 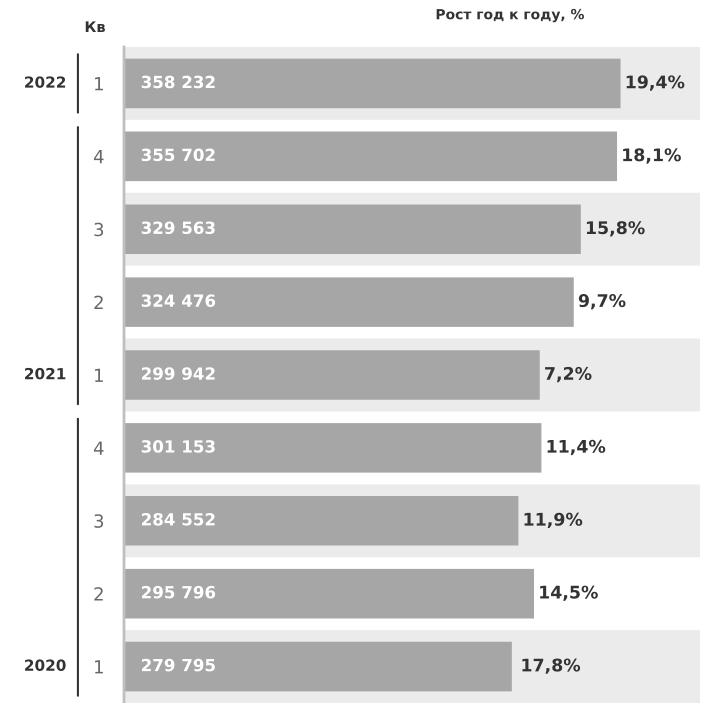 I want to click on chart-title: Рост год к году, %, so click(x=510, y=15).